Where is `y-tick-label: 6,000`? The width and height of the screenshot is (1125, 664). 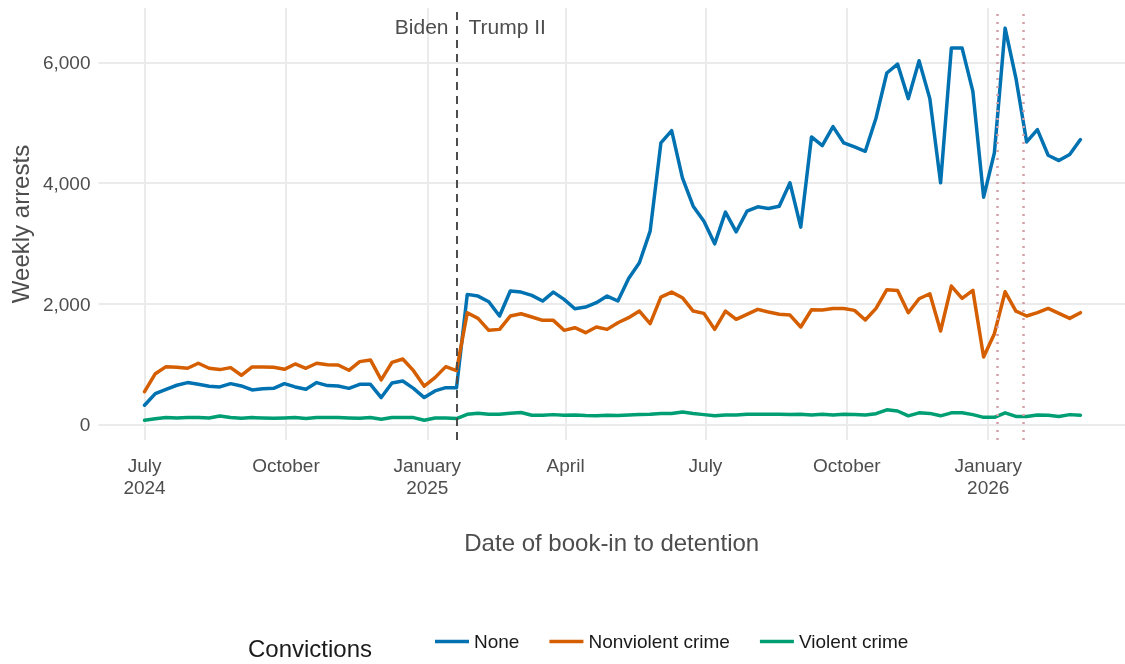 y-tick-label: 6,000 is located at coordinates (66, 62).